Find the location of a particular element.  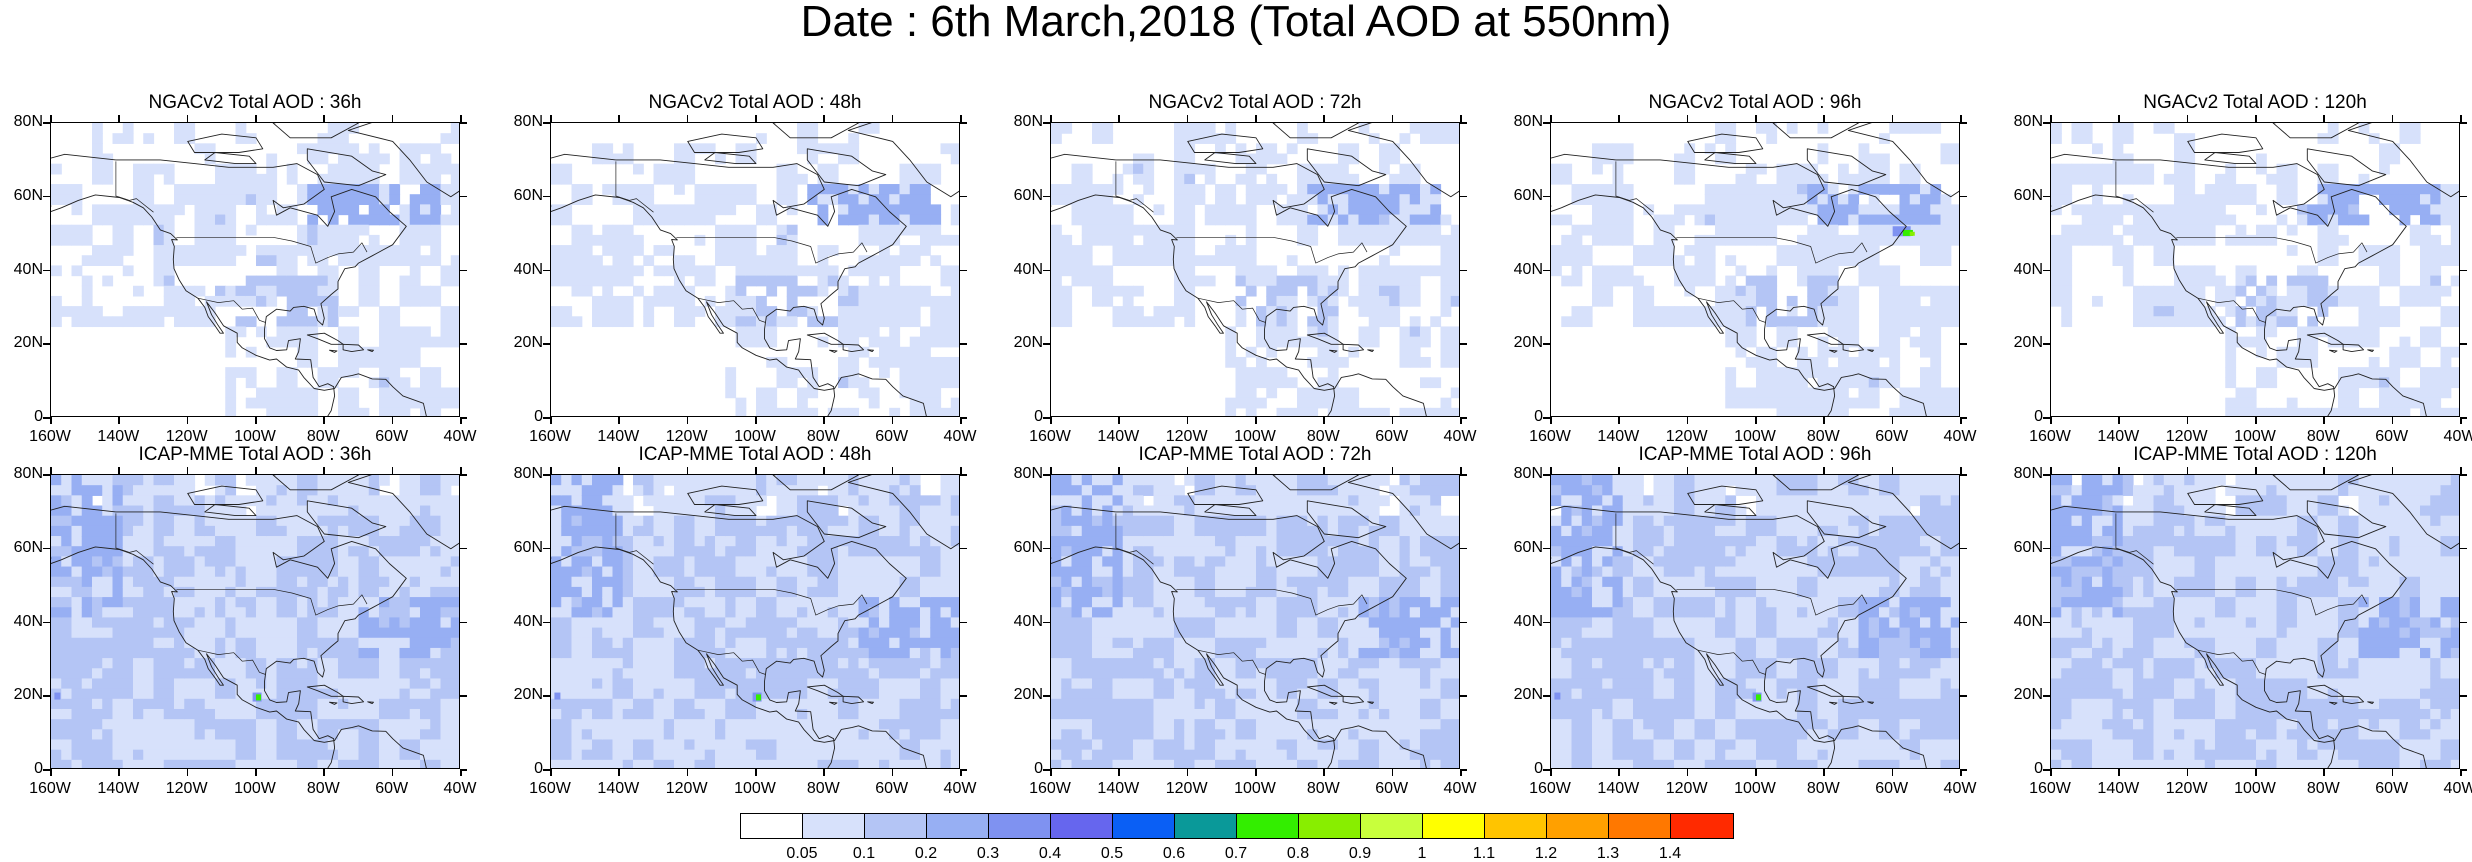

lat-tick-label: 0 is located at coordinates (38, 416).